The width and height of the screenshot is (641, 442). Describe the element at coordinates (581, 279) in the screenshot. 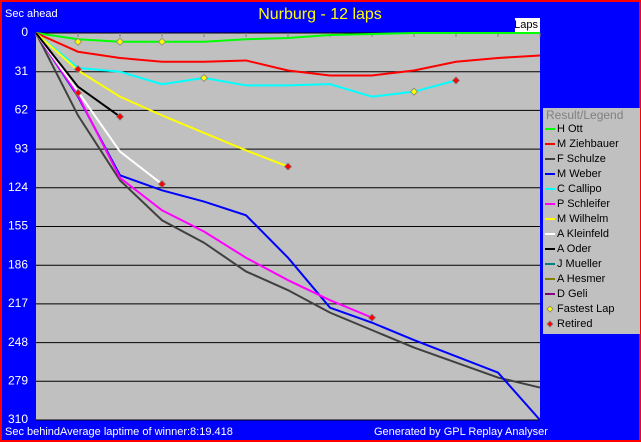

I see `legend-label: A Hesmer` at that location.